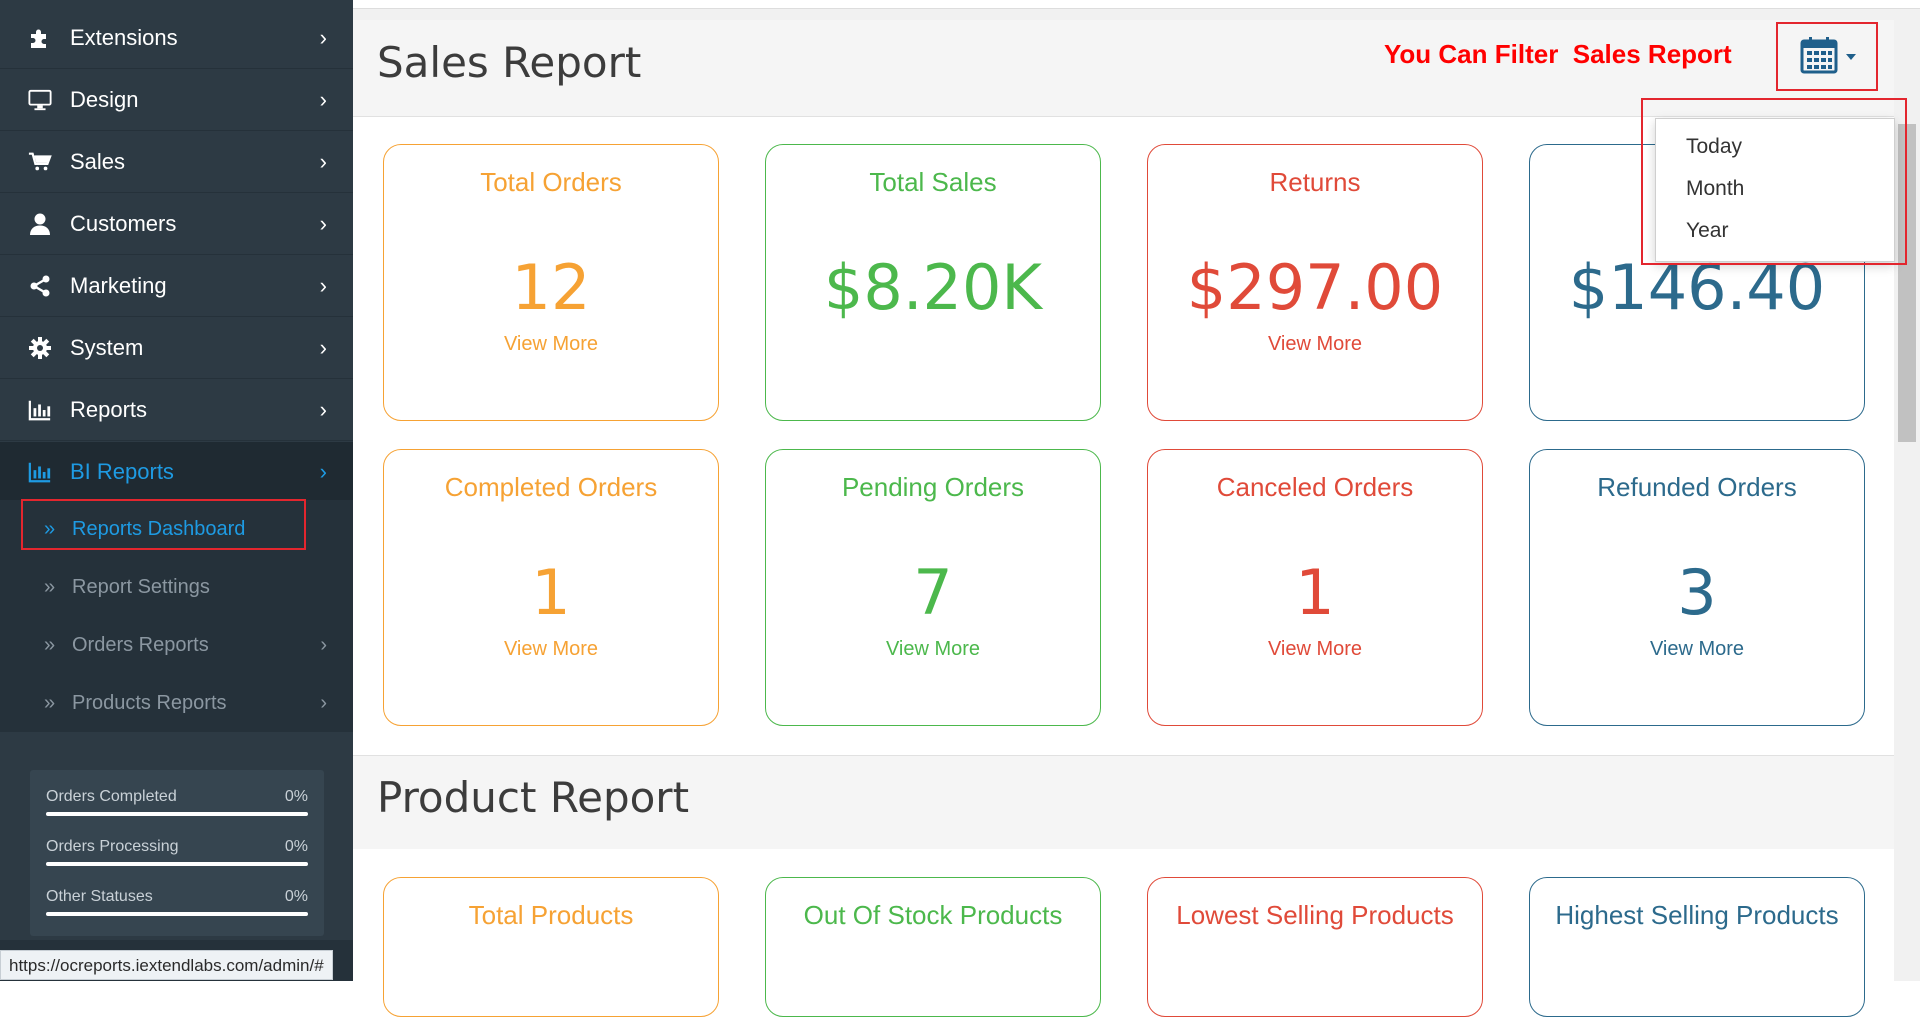 This screenshot has width=1920, height=1017. I want to click on gear-icon, so click(40, 348).